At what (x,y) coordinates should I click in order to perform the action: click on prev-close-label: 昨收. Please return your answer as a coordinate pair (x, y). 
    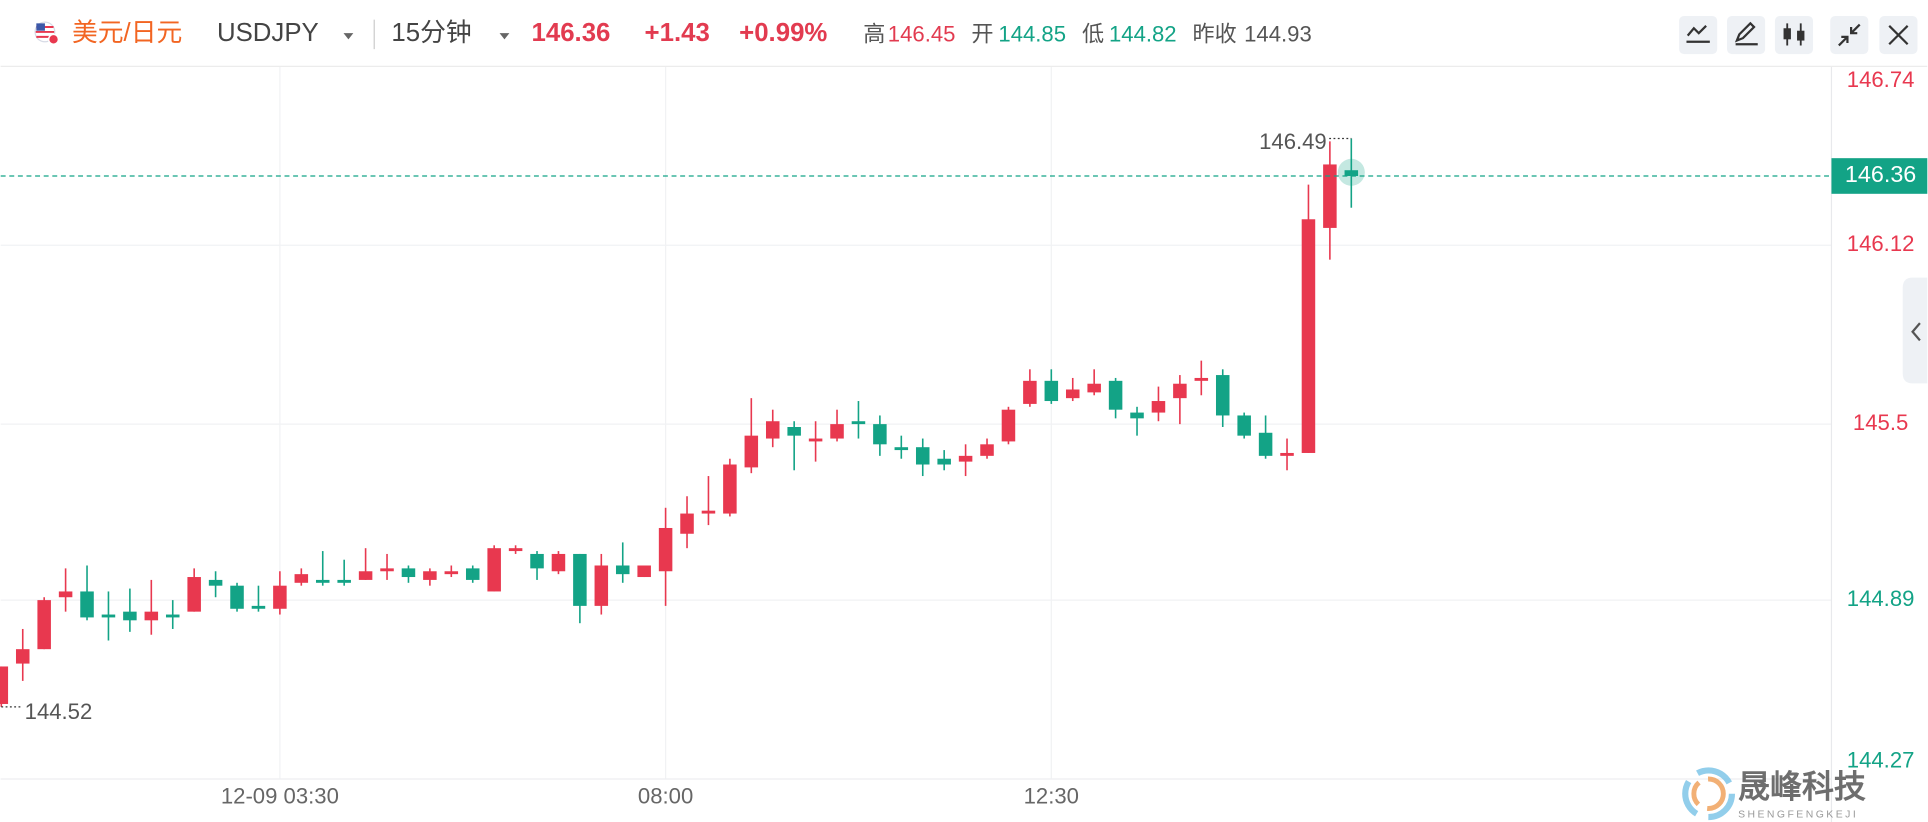
    Looking at the image, I should click on (1215, 33).